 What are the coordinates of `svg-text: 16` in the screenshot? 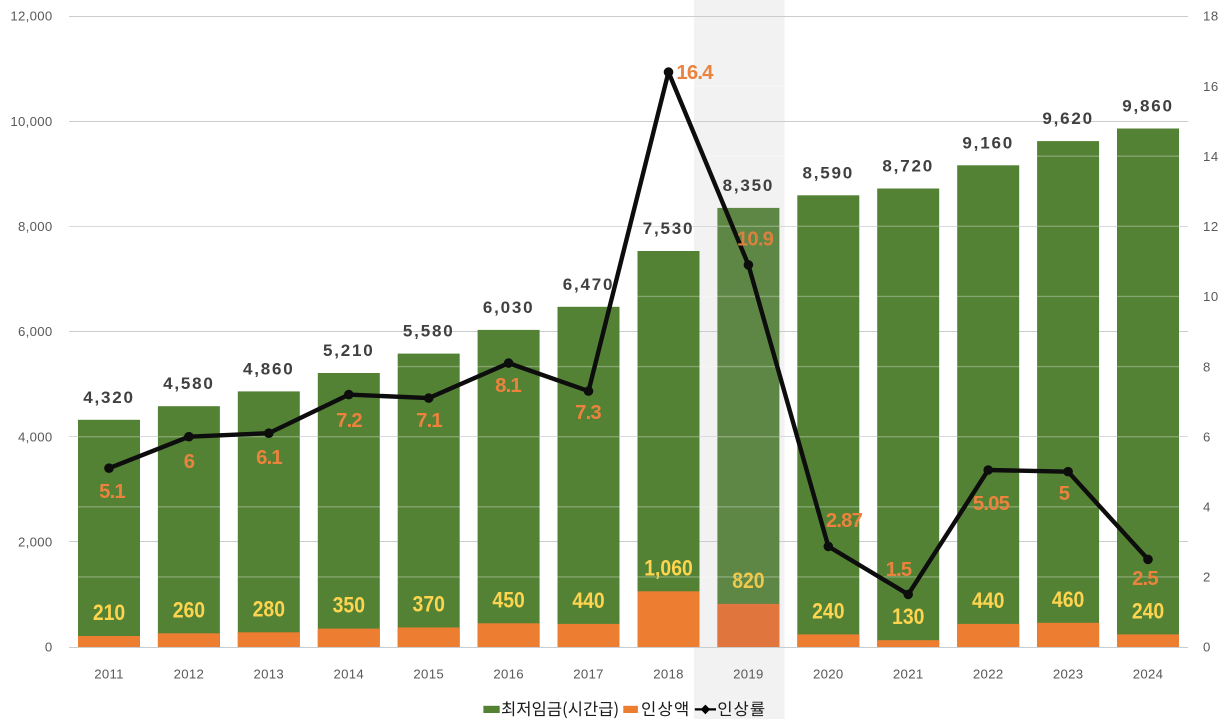 It's located at (1211, 86).